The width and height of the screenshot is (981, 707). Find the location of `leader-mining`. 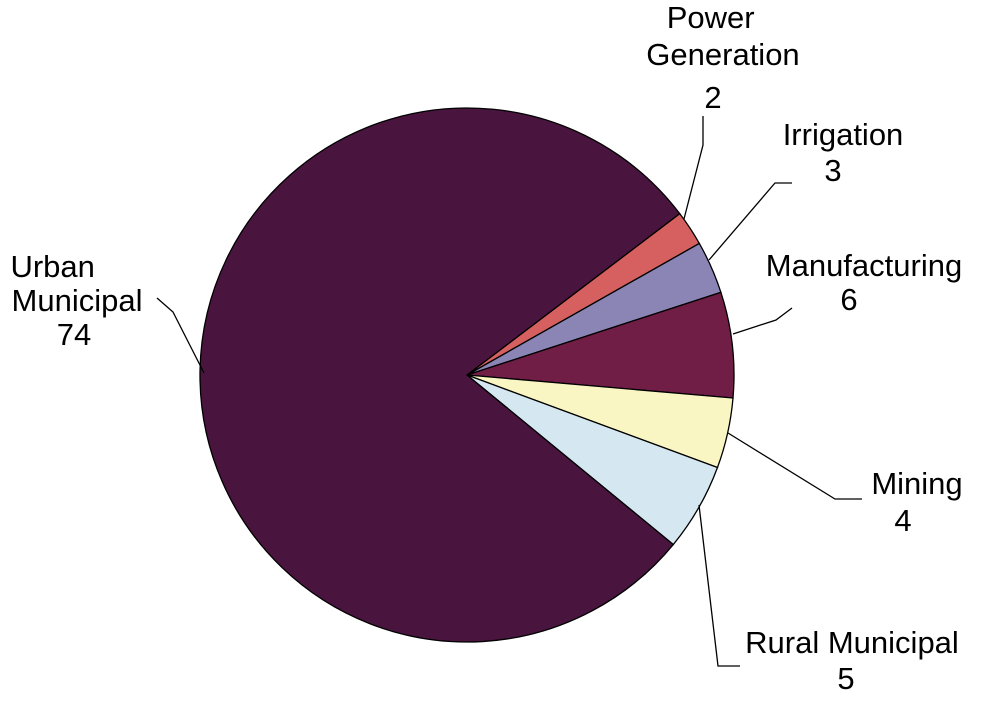

leader-mining is located at coordinates (794, 466).